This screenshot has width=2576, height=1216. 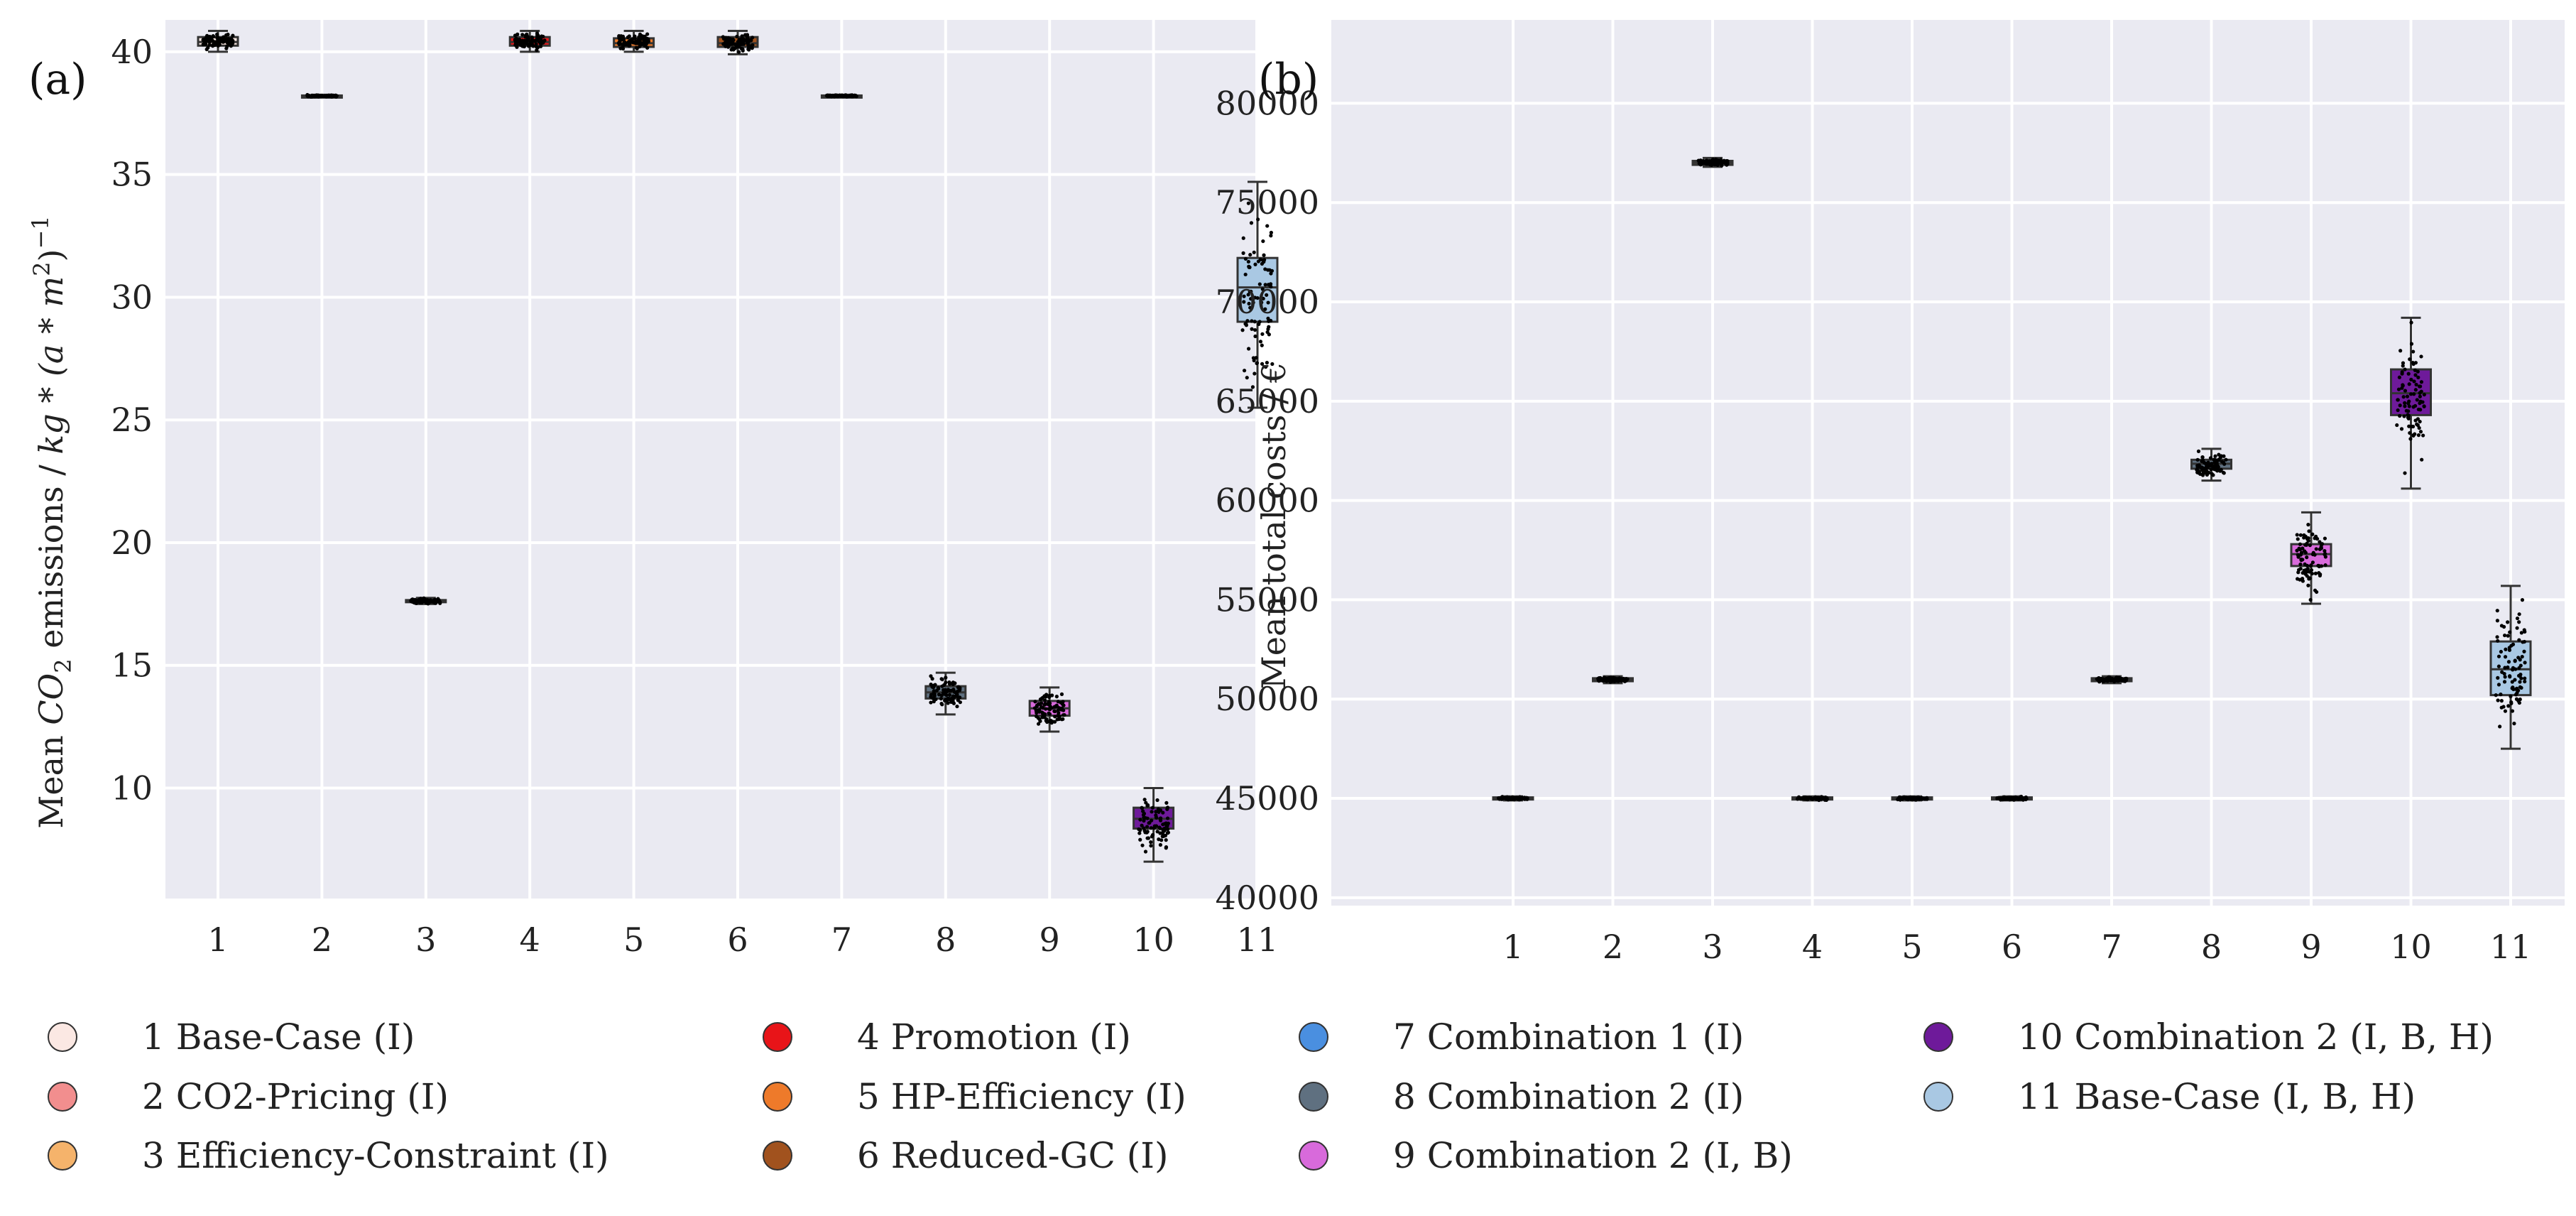 What do you see at coordinates (1911, 947) in the screenshot?
I see `x-tick-label-b-4: 5` at bounding box center [1911, 947].